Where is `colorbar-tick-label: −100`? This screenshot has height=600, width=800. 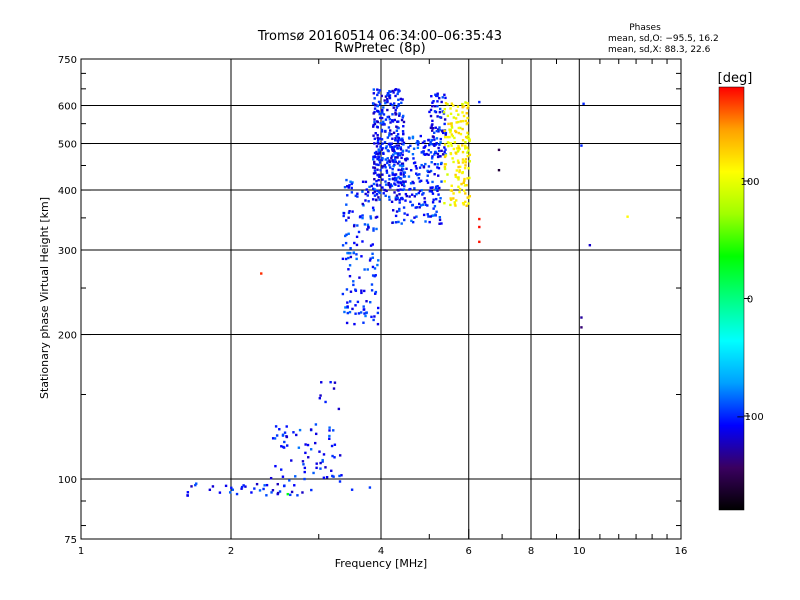
colorbar-tick-label: −100 is located at coordinates (749, 417).